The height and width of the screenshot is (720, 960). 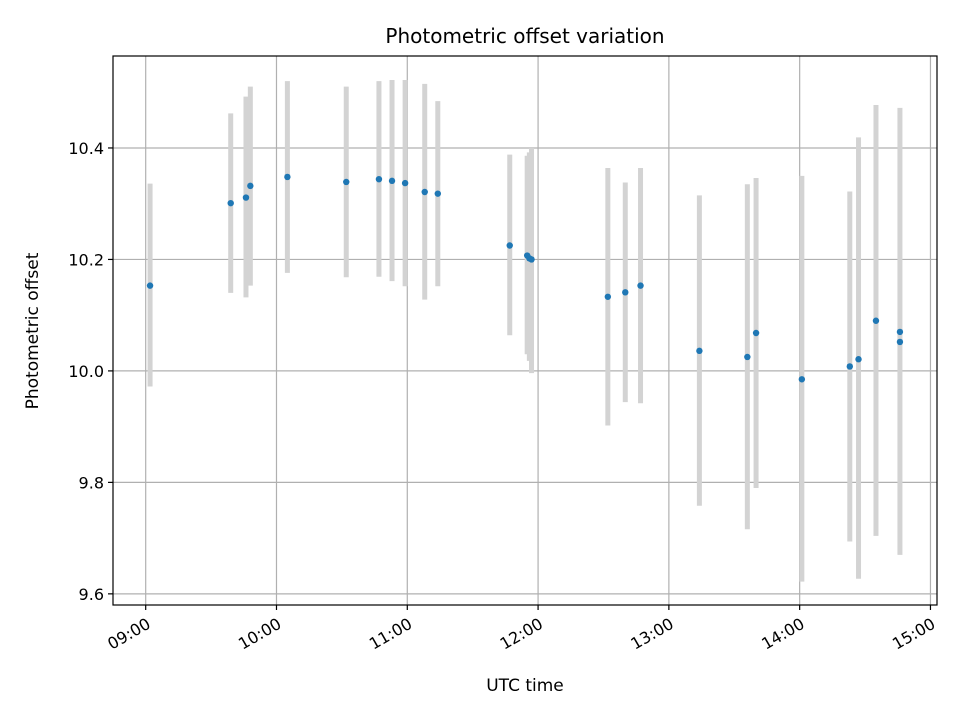 I want to click on y-tick-label: 9.8, so click(x=91, y=482).